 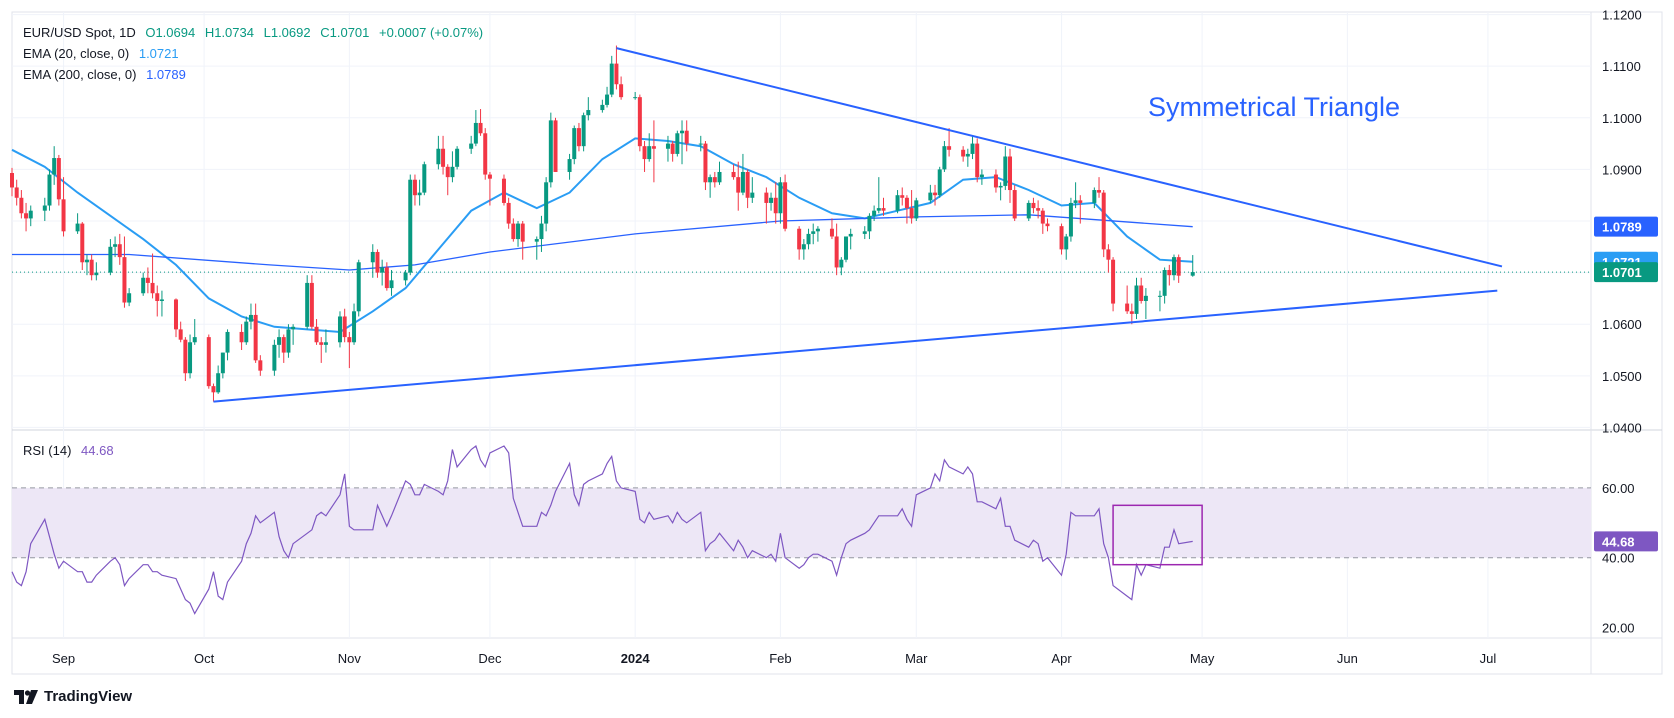 I want to click on series-line-ema200, so click(x=602, y=242).